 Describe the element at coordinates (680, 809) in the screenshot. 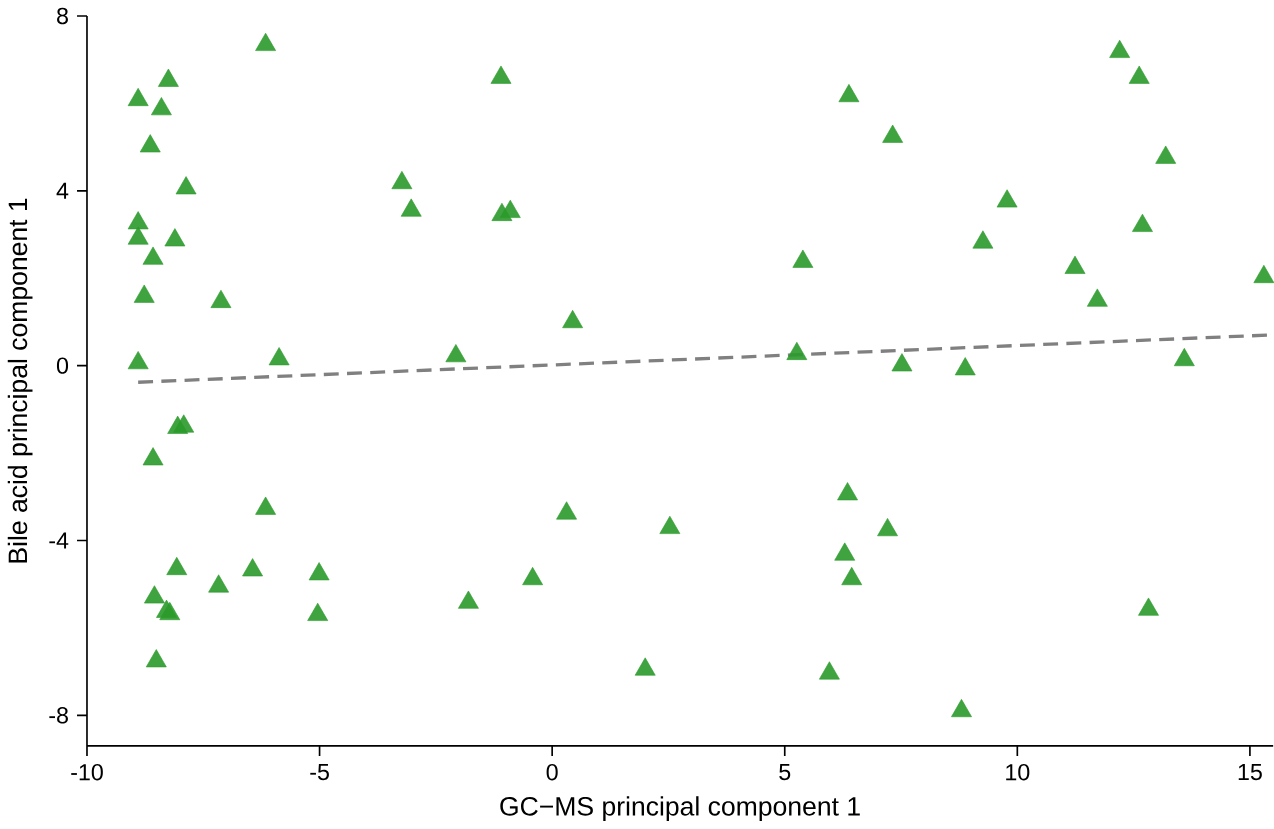

I see `x-axis-title: GC−MS principal component 1` at that location.